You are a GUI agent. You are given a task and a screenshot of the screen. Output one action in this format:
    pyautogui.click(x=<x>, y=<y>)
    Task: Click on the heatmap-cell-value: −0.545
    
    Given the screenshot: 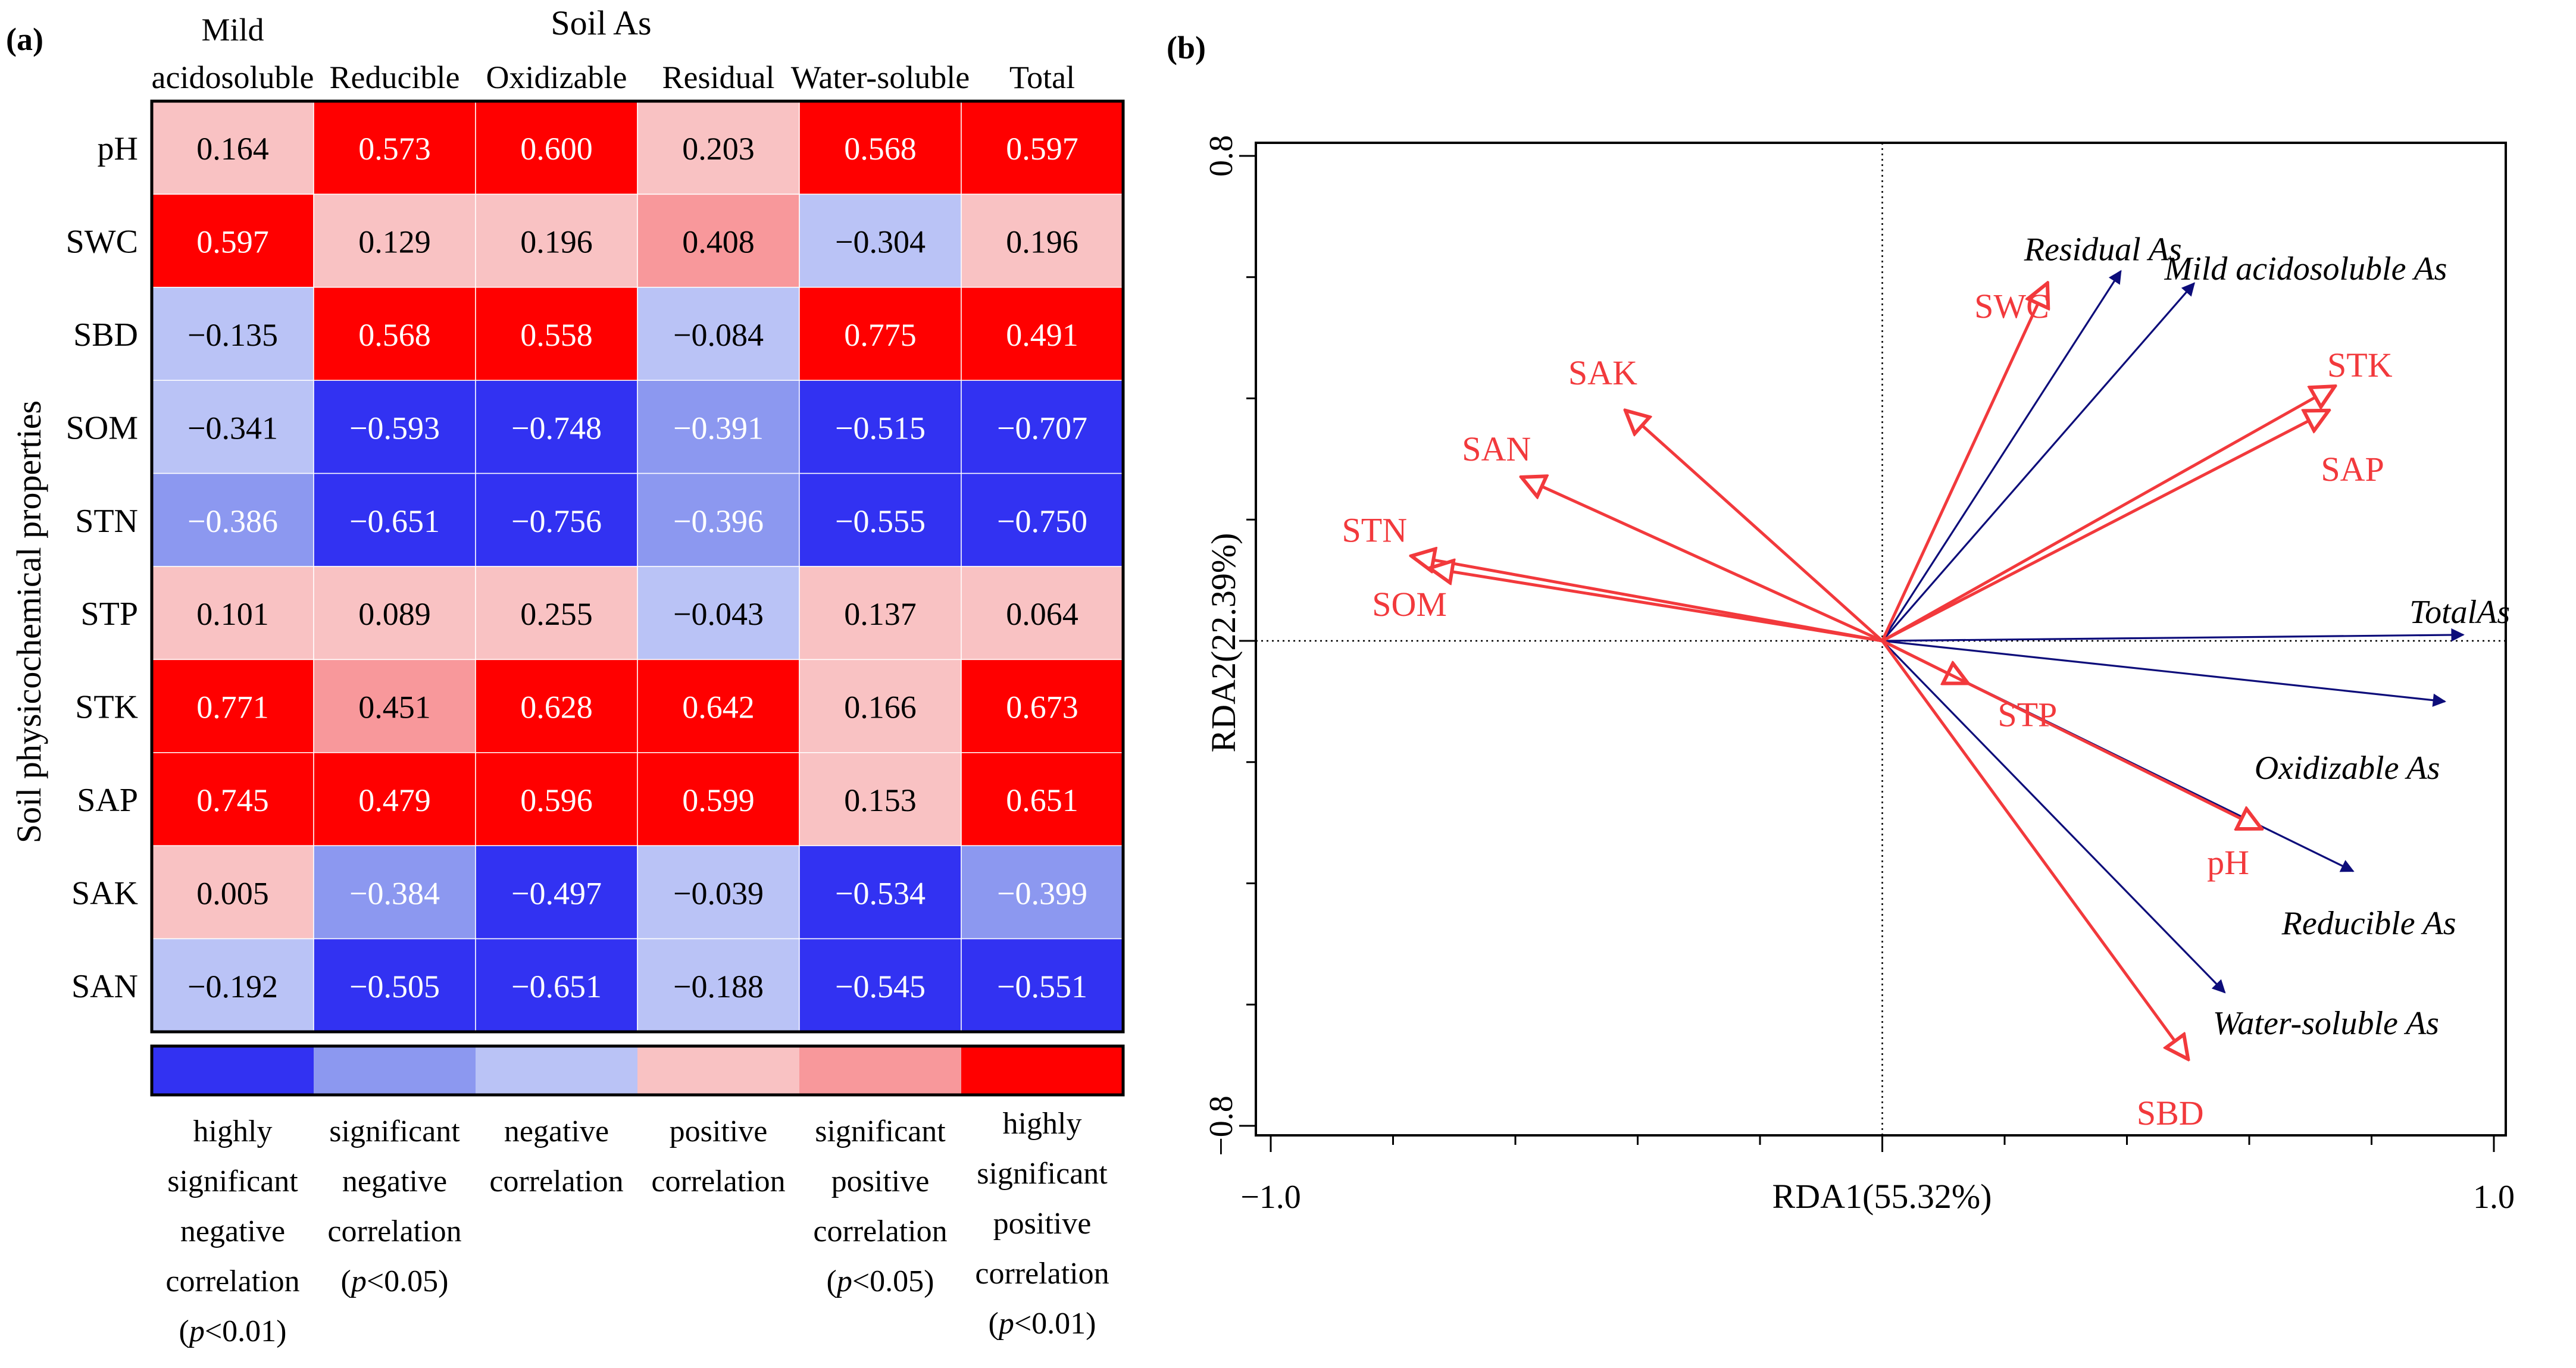 What is the action you would take?
    pyautogui.click(x=880, y=987)
    